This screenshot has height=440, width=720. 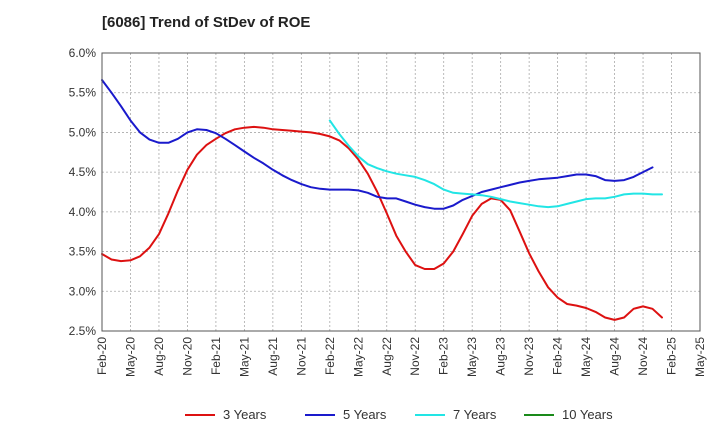 What do you see at coordinates (83, 132) in the screenshot?
I see `y-tick-label: 5.0%` at bounding box center [83, 132].